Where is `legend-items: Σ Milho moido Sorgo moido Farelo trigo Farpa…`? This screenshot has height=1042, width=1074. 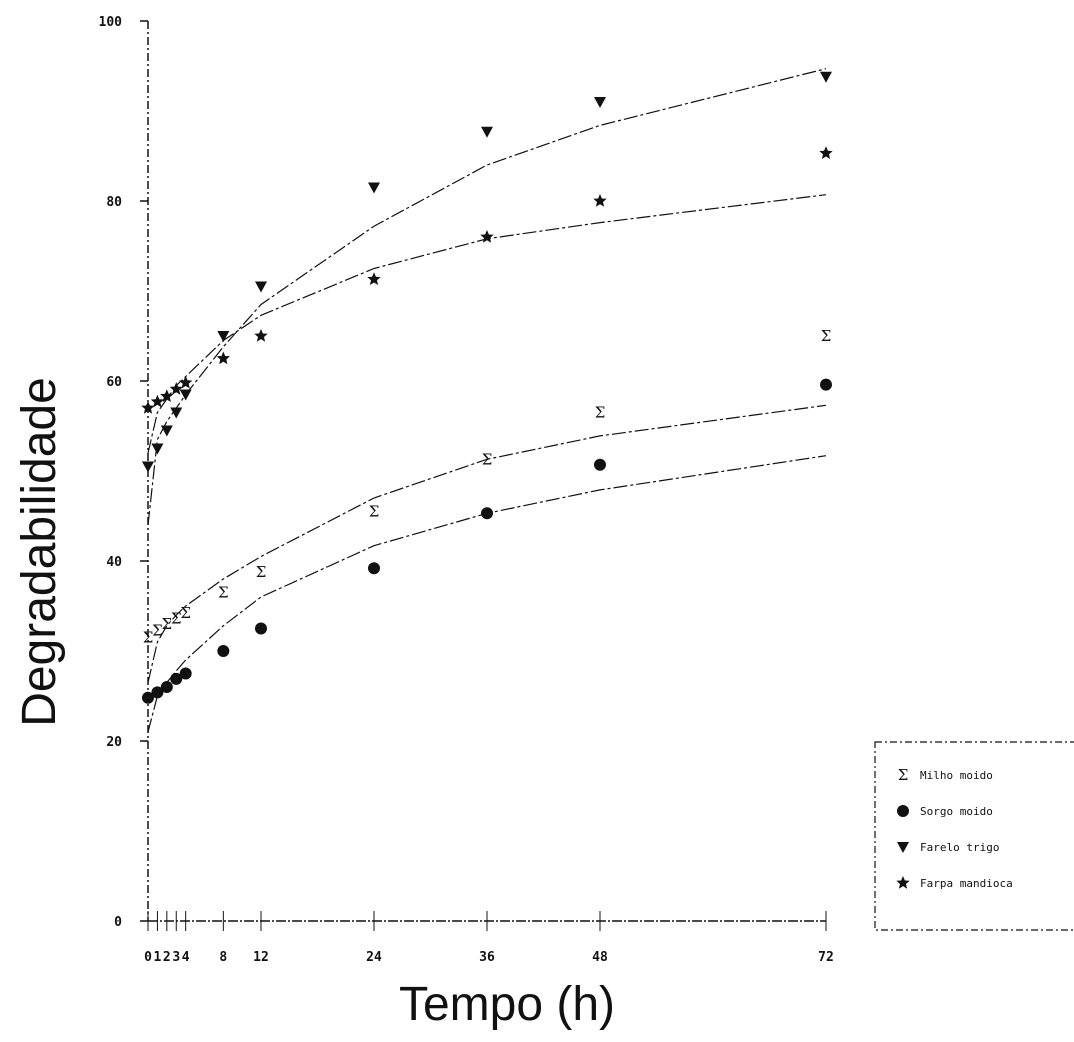 legend-items: Σ Milho moido Sorgo moido Farelo trigo Farpa… is located at coordinates (954, 828).